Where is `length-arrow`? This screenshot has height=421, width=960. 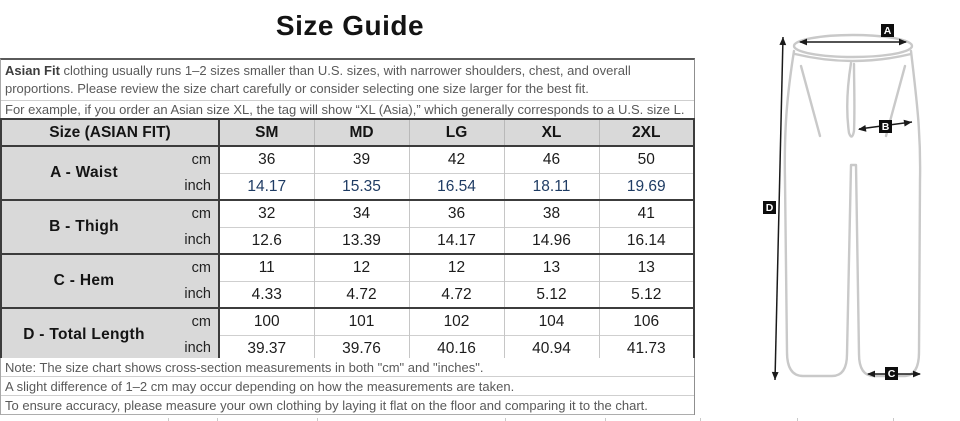
length-arrow is located at coordinates (779, 208).